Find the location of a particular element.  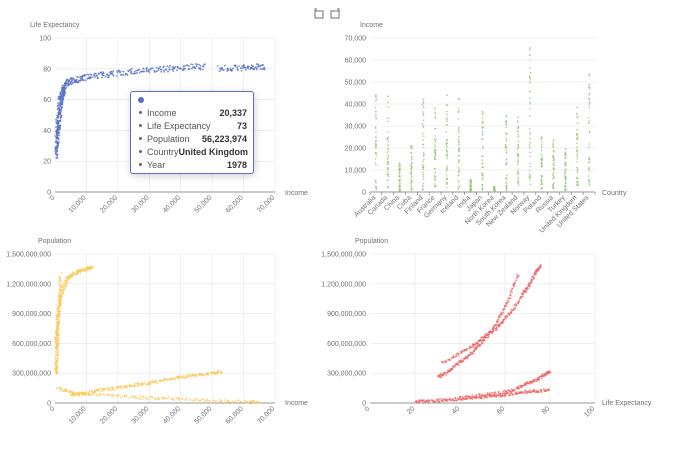

tooltip-row-year: Year 1978 is located at coordinates (192, 164).